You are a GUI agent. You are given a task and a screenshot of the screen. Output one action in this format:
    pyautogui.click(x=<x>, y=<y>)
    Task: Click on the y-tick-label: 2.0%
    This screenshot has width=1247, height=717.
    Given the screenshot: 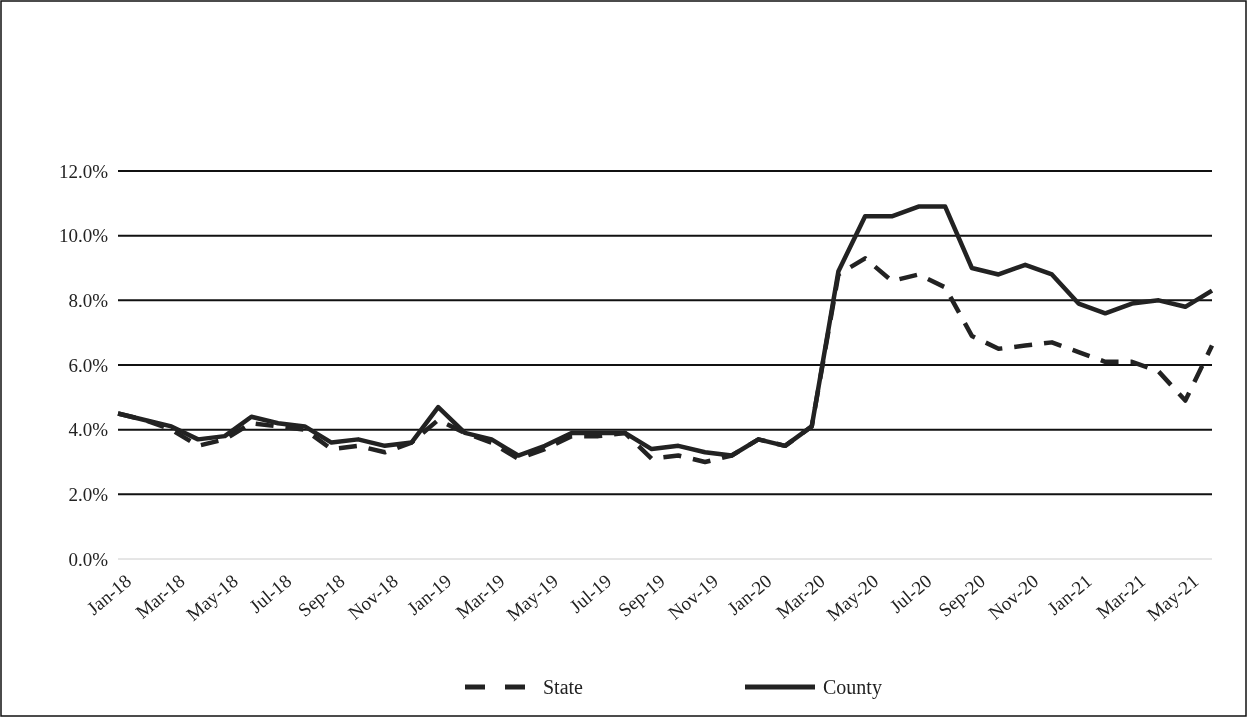 What is the action you would take?
    pyautogui.click(x=88, y=494)
    